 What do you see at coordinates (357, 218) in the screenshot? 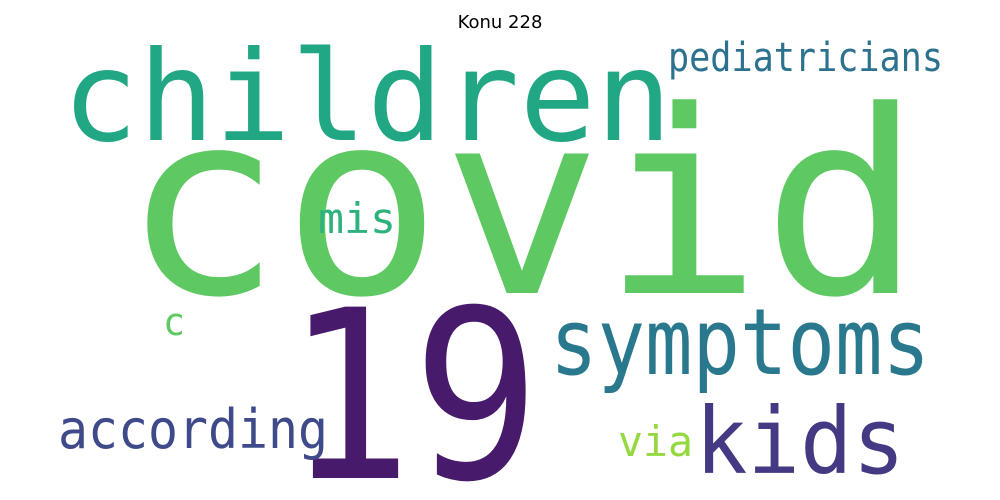
I see `word-mis: mis` at bounding box center [357, 218].